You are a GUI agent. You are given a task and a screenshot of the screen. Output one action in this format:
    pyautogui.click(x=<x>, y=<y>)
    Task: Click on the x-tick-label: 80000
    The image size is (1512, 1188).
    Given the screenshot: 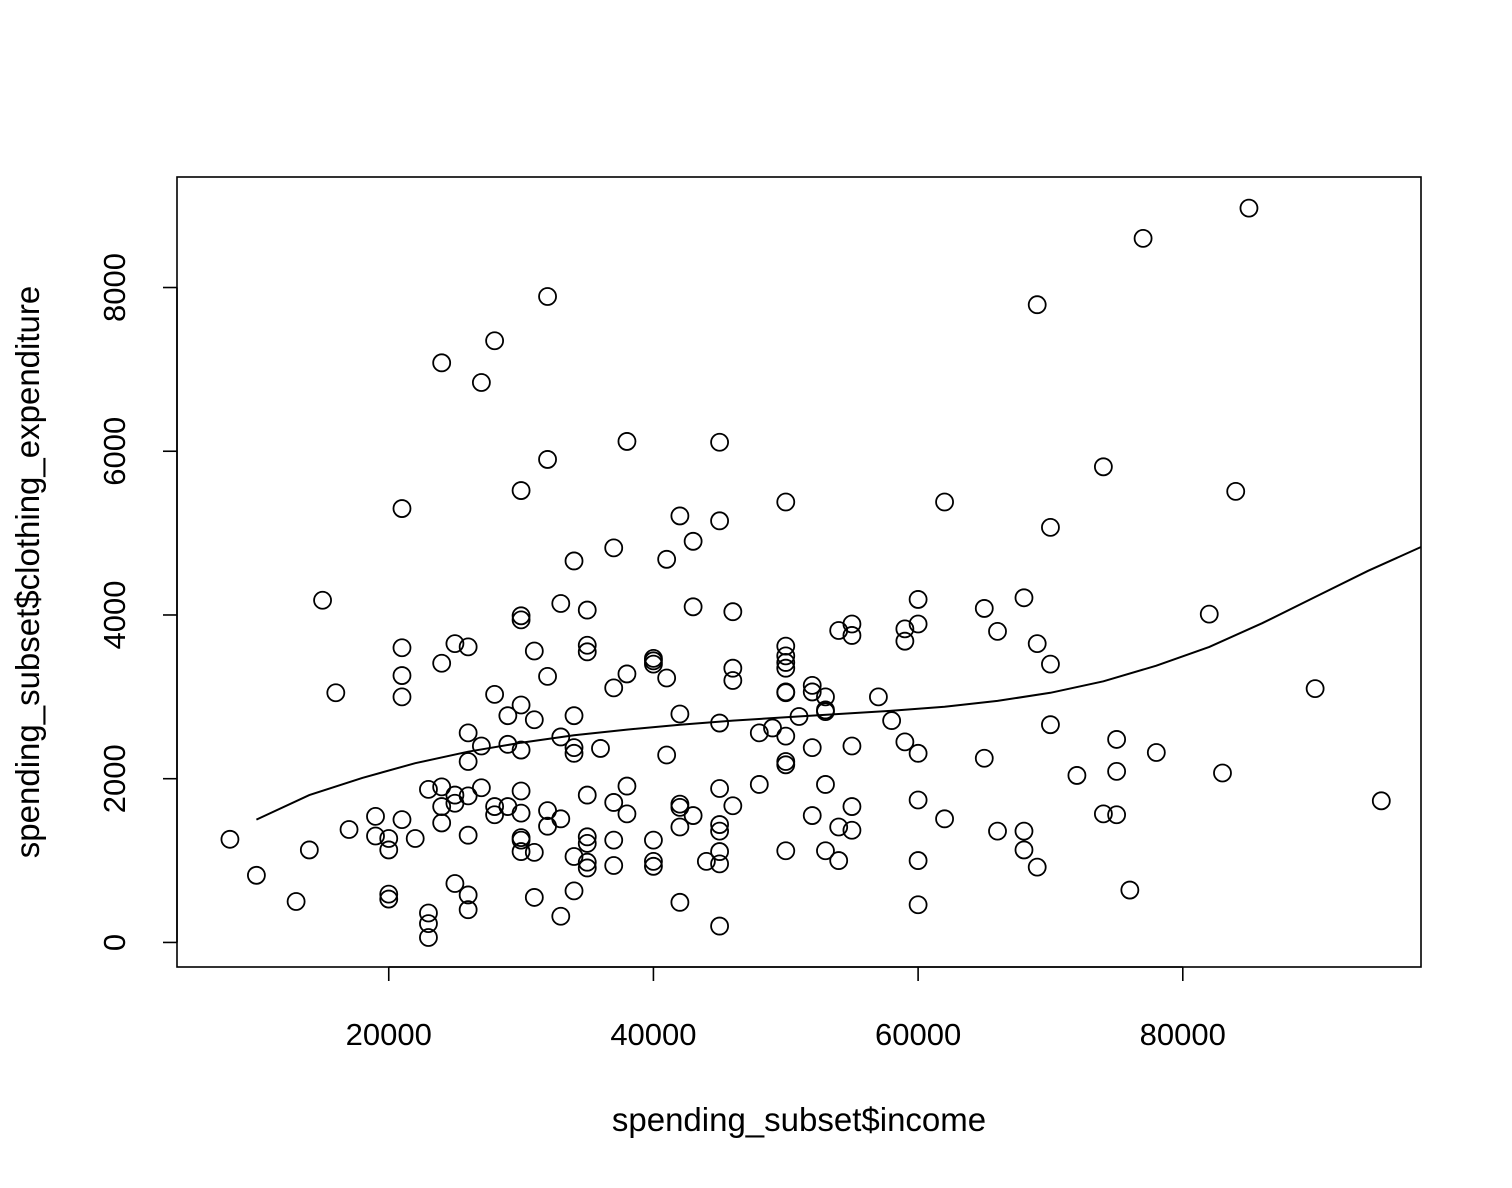 What is the action you would take?
    pyautogui.click(x=1183, y=1034)
    